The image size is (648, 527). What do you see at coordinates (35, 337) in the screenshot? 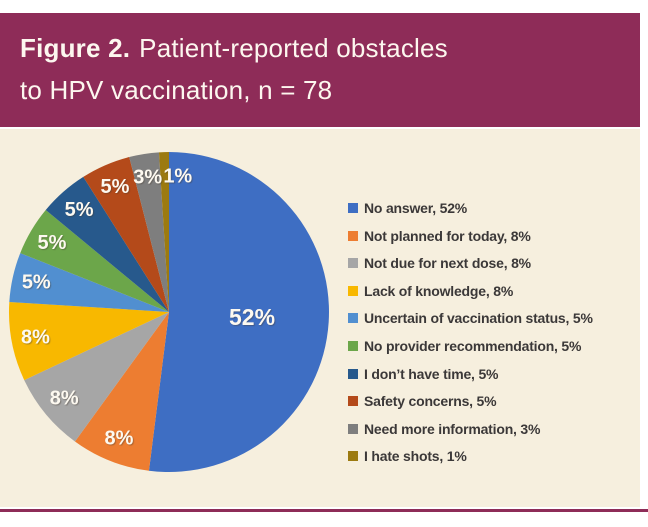
I see `pie-slice-label-3: 8%` at bounding box center [35, 337].